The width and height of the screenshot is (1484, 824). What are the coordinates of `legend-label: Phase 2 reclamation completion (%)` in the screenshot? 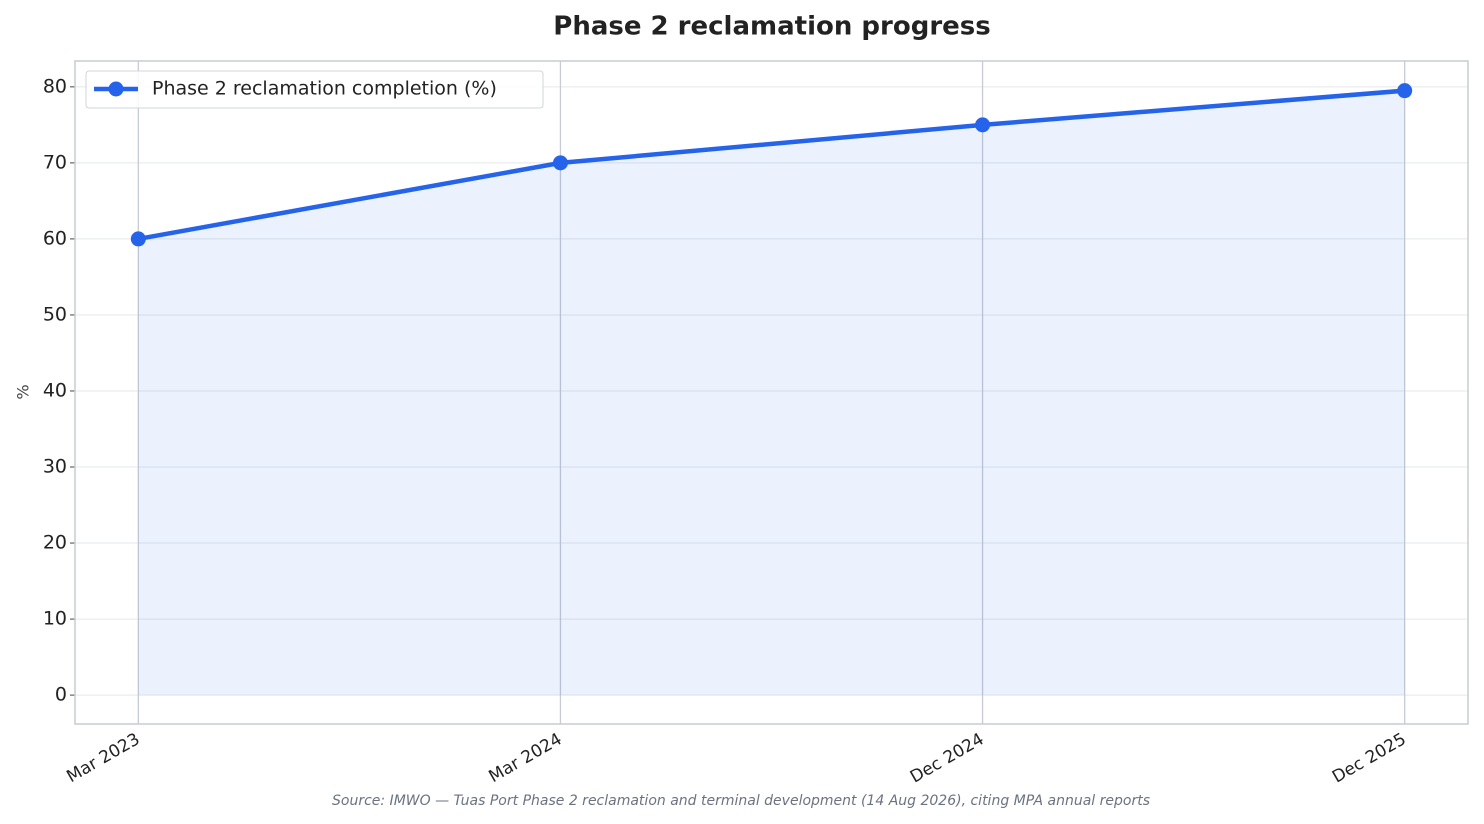 It's located at (324, 89).